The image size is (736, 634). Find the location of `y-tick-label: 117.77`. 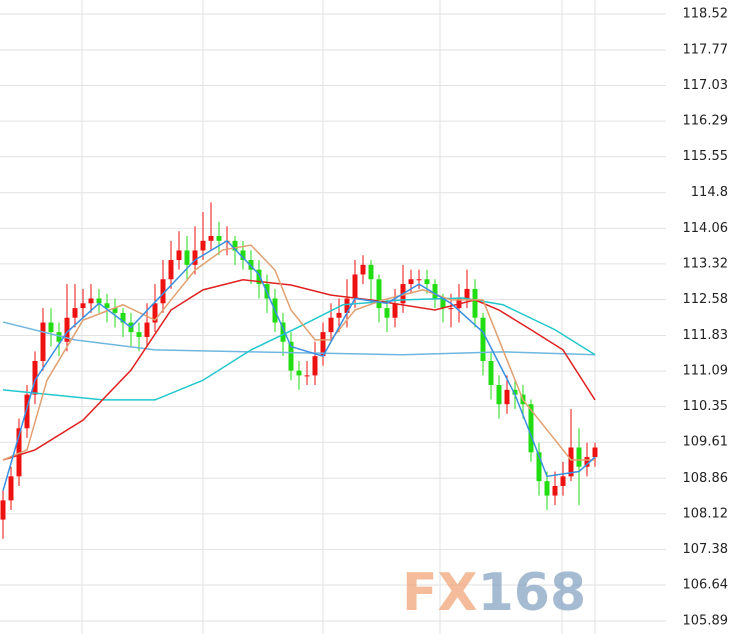

y-tick-label: 117.77 is located at coordinates (706, 49).